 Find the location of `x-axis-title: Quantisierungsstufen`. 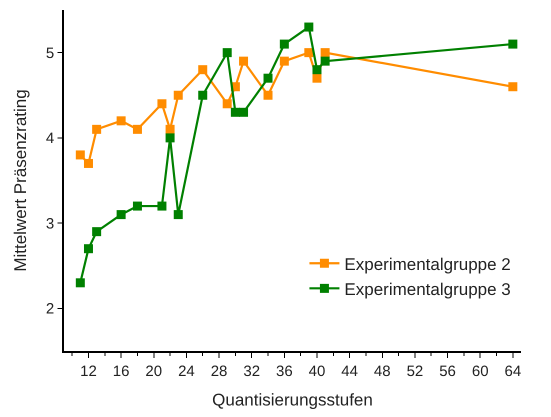

x-axis-title: Quantisierungsstufen is located at coordinates (292, 400).